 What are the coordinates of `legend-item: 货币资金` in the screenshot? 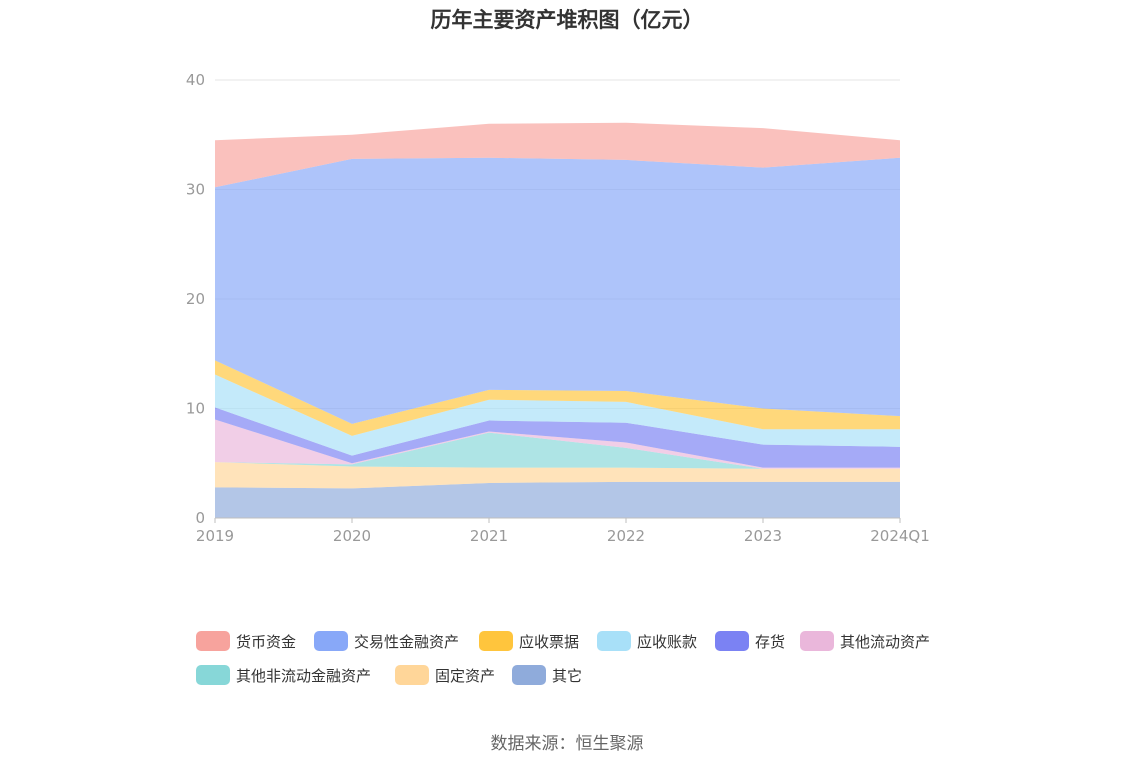 It's located at (246, 641).